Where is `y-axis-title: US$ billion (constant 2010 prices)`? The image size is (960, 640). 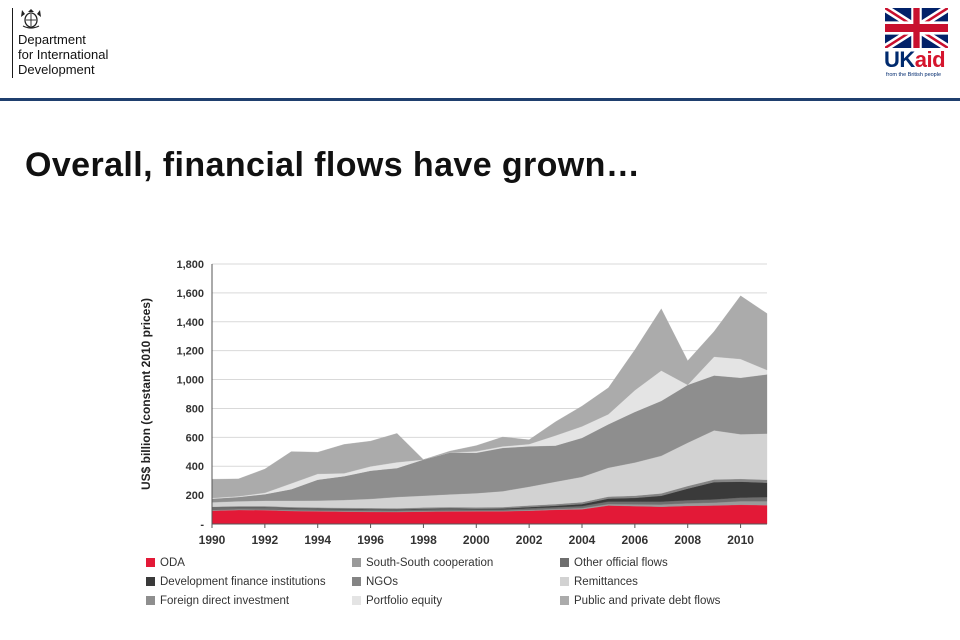 y-axis-title: US$ billion (constant 2010 prices) is located at coordinates (146, 394).